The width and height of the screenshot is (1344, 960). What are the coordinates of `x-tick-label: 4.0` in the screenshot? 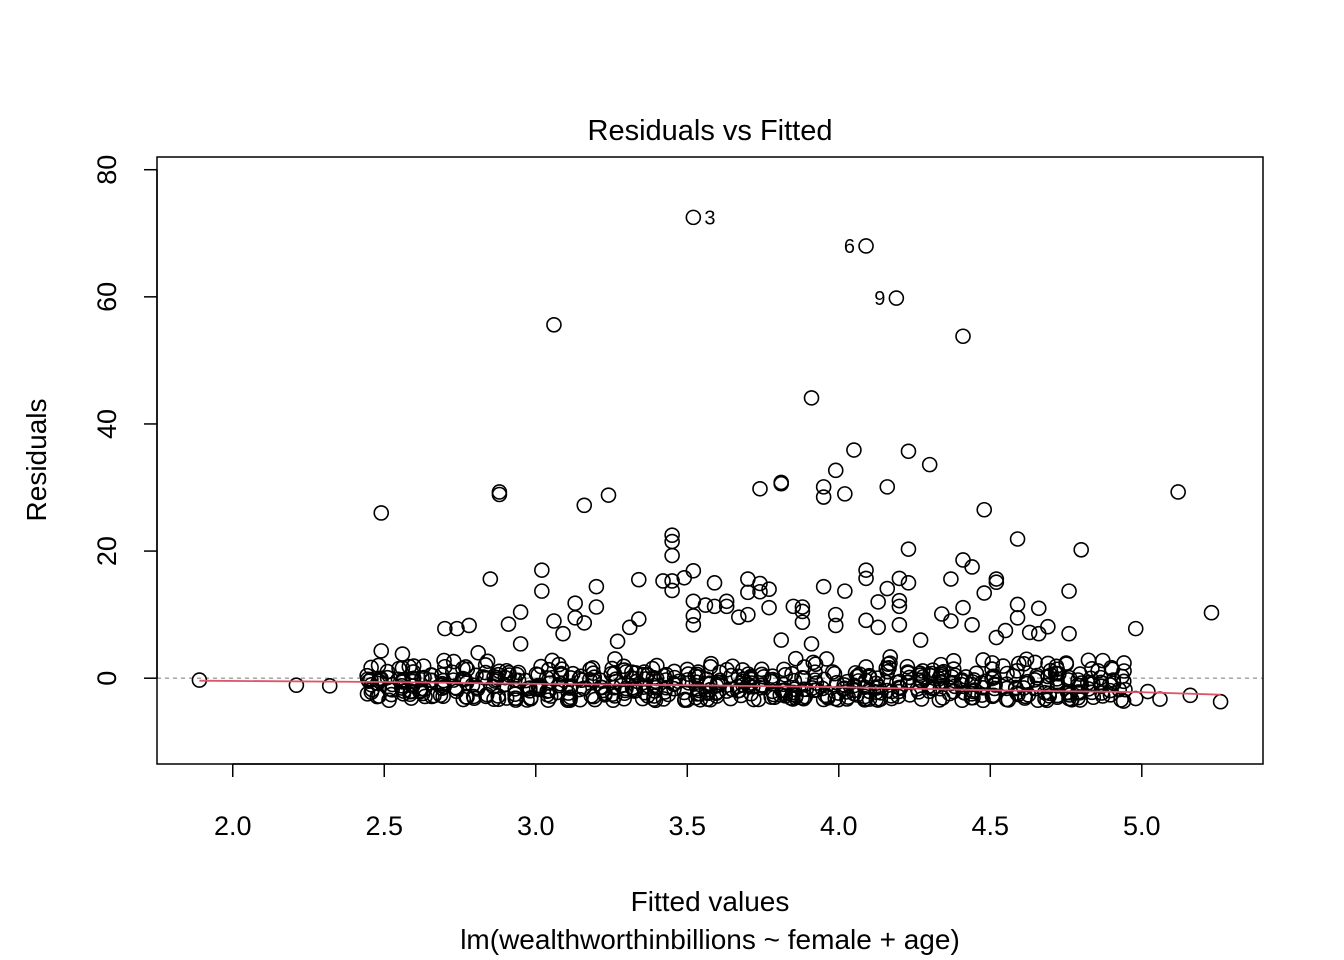 It's located at (839, 826).